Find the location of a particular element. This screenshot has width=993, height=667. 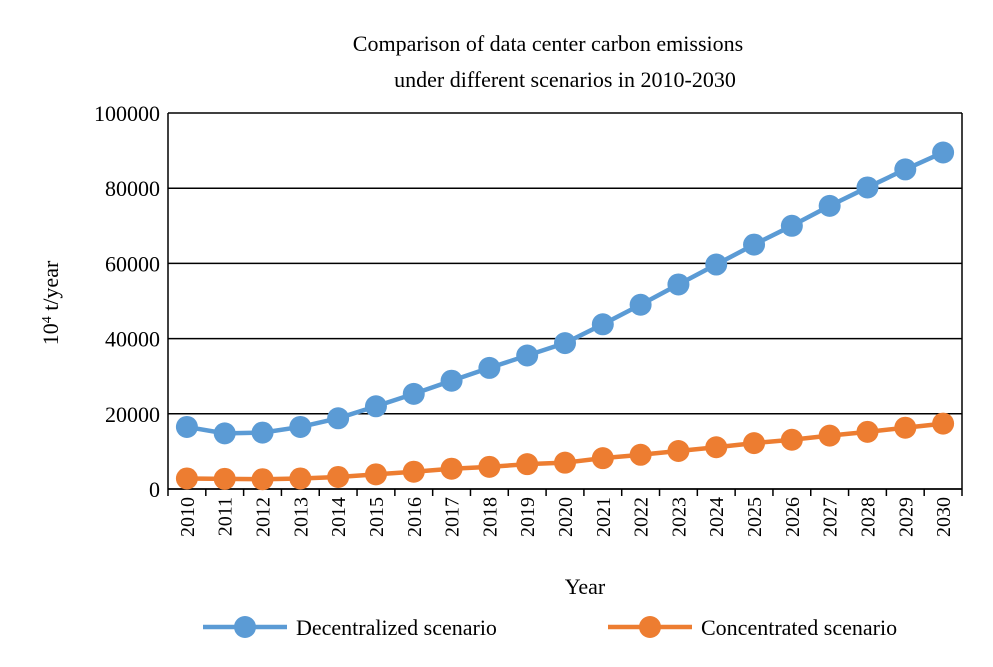

y-tick-label: 20000 is located at coordinates (132, 414).